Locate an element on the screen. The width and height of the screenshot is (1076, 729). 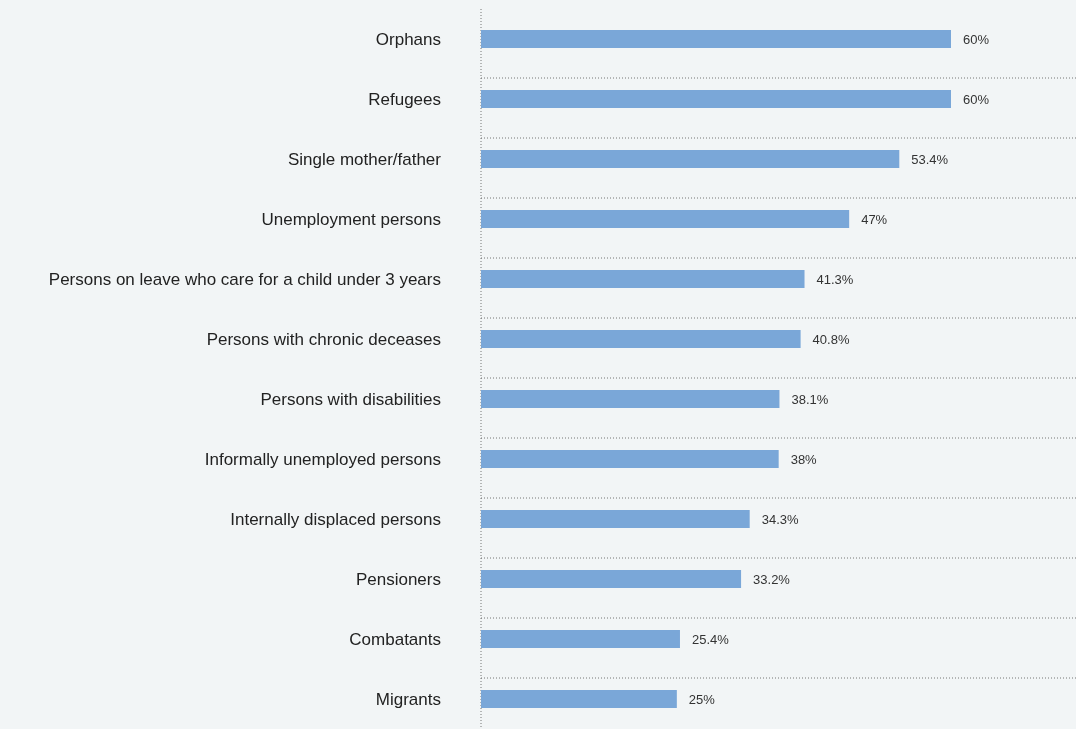
data-label: 38.1% is located at coordinates (810, 399).